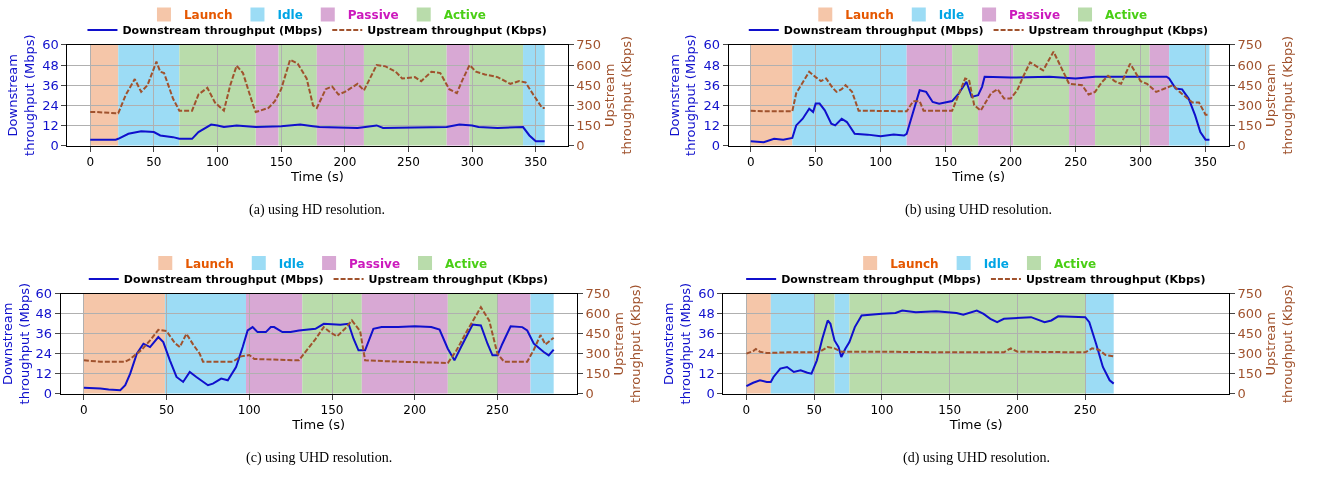 This screenshot has width=1320, height=483. I want to click on x-tick-label: 350, so click(1205, 161).